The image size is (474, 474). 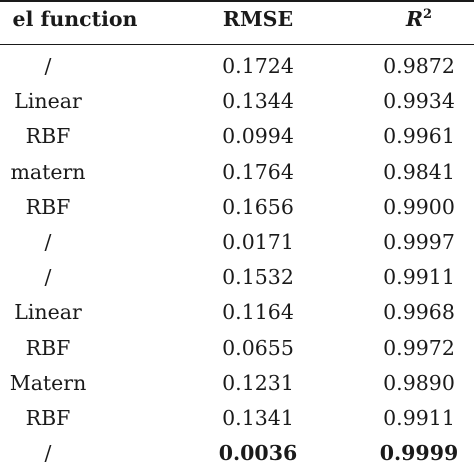 I want to click on cell-r2: 0.9872, so click(x=419, y=66).